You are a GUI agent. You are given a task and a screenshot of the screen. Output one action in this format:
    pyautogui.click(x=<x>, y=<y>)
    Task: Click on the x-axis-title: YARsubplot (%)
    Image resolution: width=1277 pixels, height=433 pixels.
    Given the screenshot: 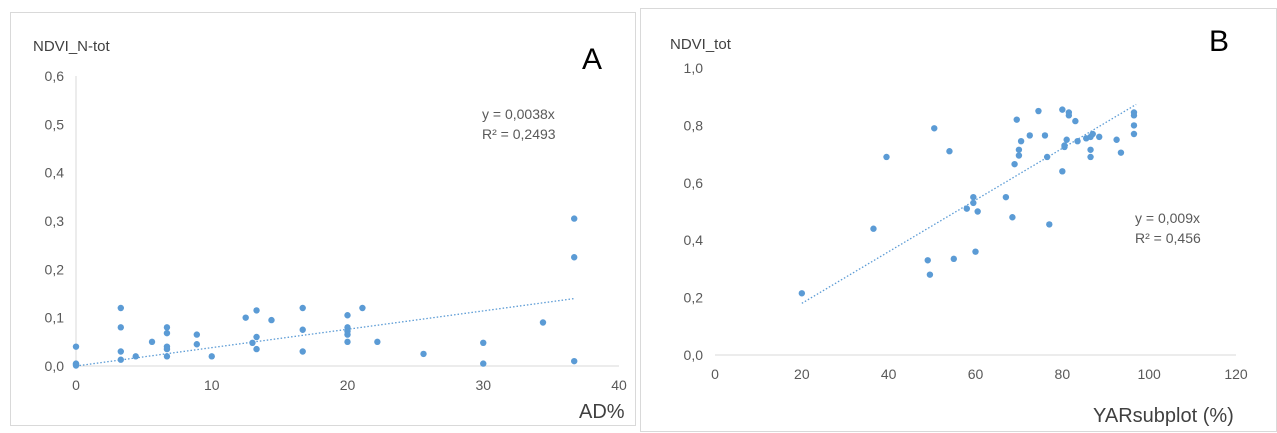 What is the action you would take?
    pyautogui.click(x=1163, y=416)
    